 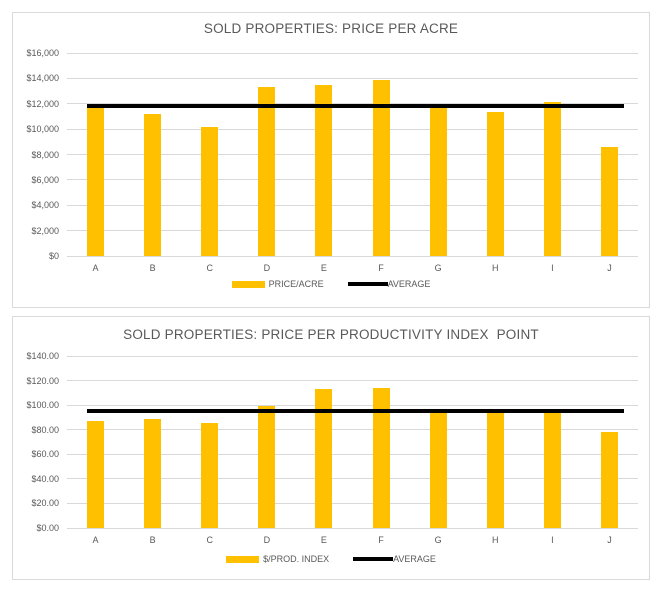 What do you see at coordinates (45, 205) in the screenshot?
I see `y-axis-tick-label: $4,000` at bounding box center [45, 205].